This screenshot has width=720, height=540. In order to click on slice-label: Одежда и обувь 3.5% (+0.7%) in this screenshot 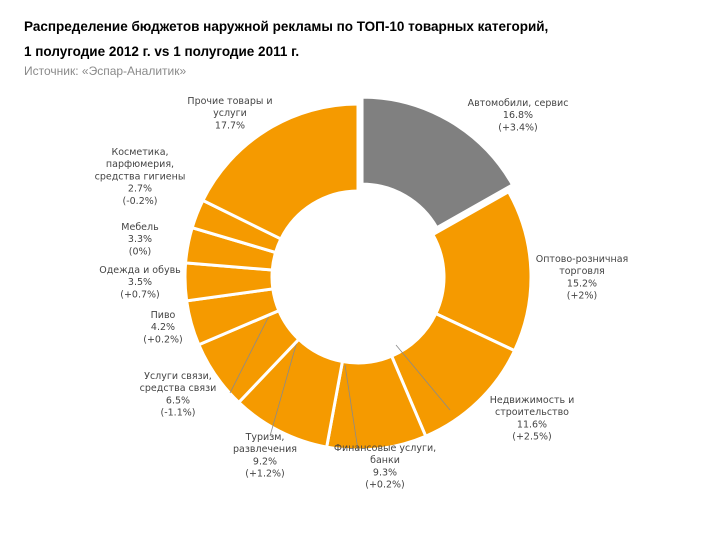, I will do `click(140, 282)`.